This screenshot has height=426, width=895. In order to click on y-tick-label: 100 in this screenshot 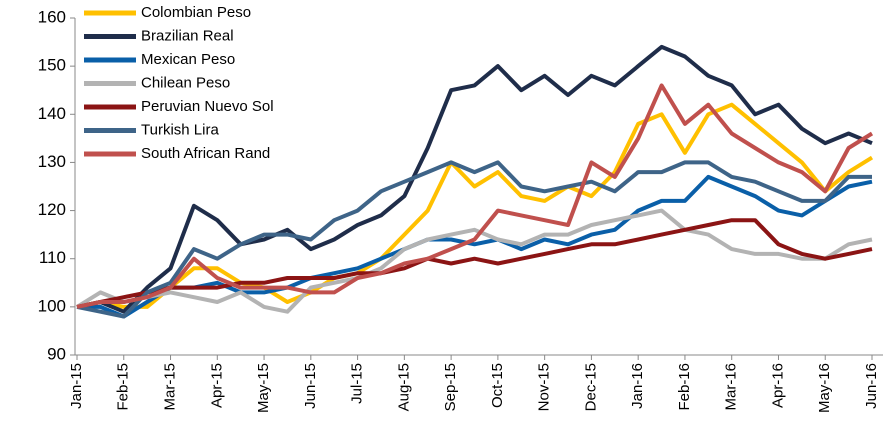, I will do `click(52, 305)`.